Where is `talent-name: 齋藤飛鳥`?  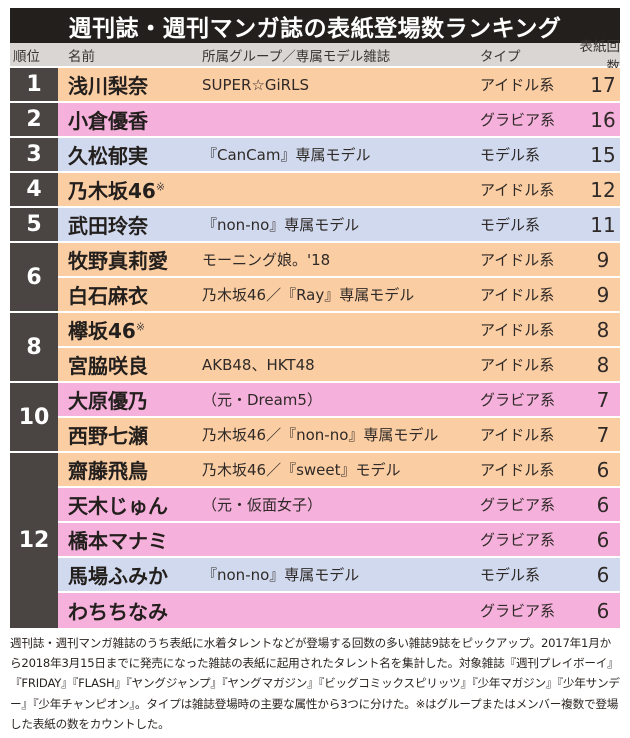
talent-name: 齋藤飛鳥 is located at coordinates (130, 469).